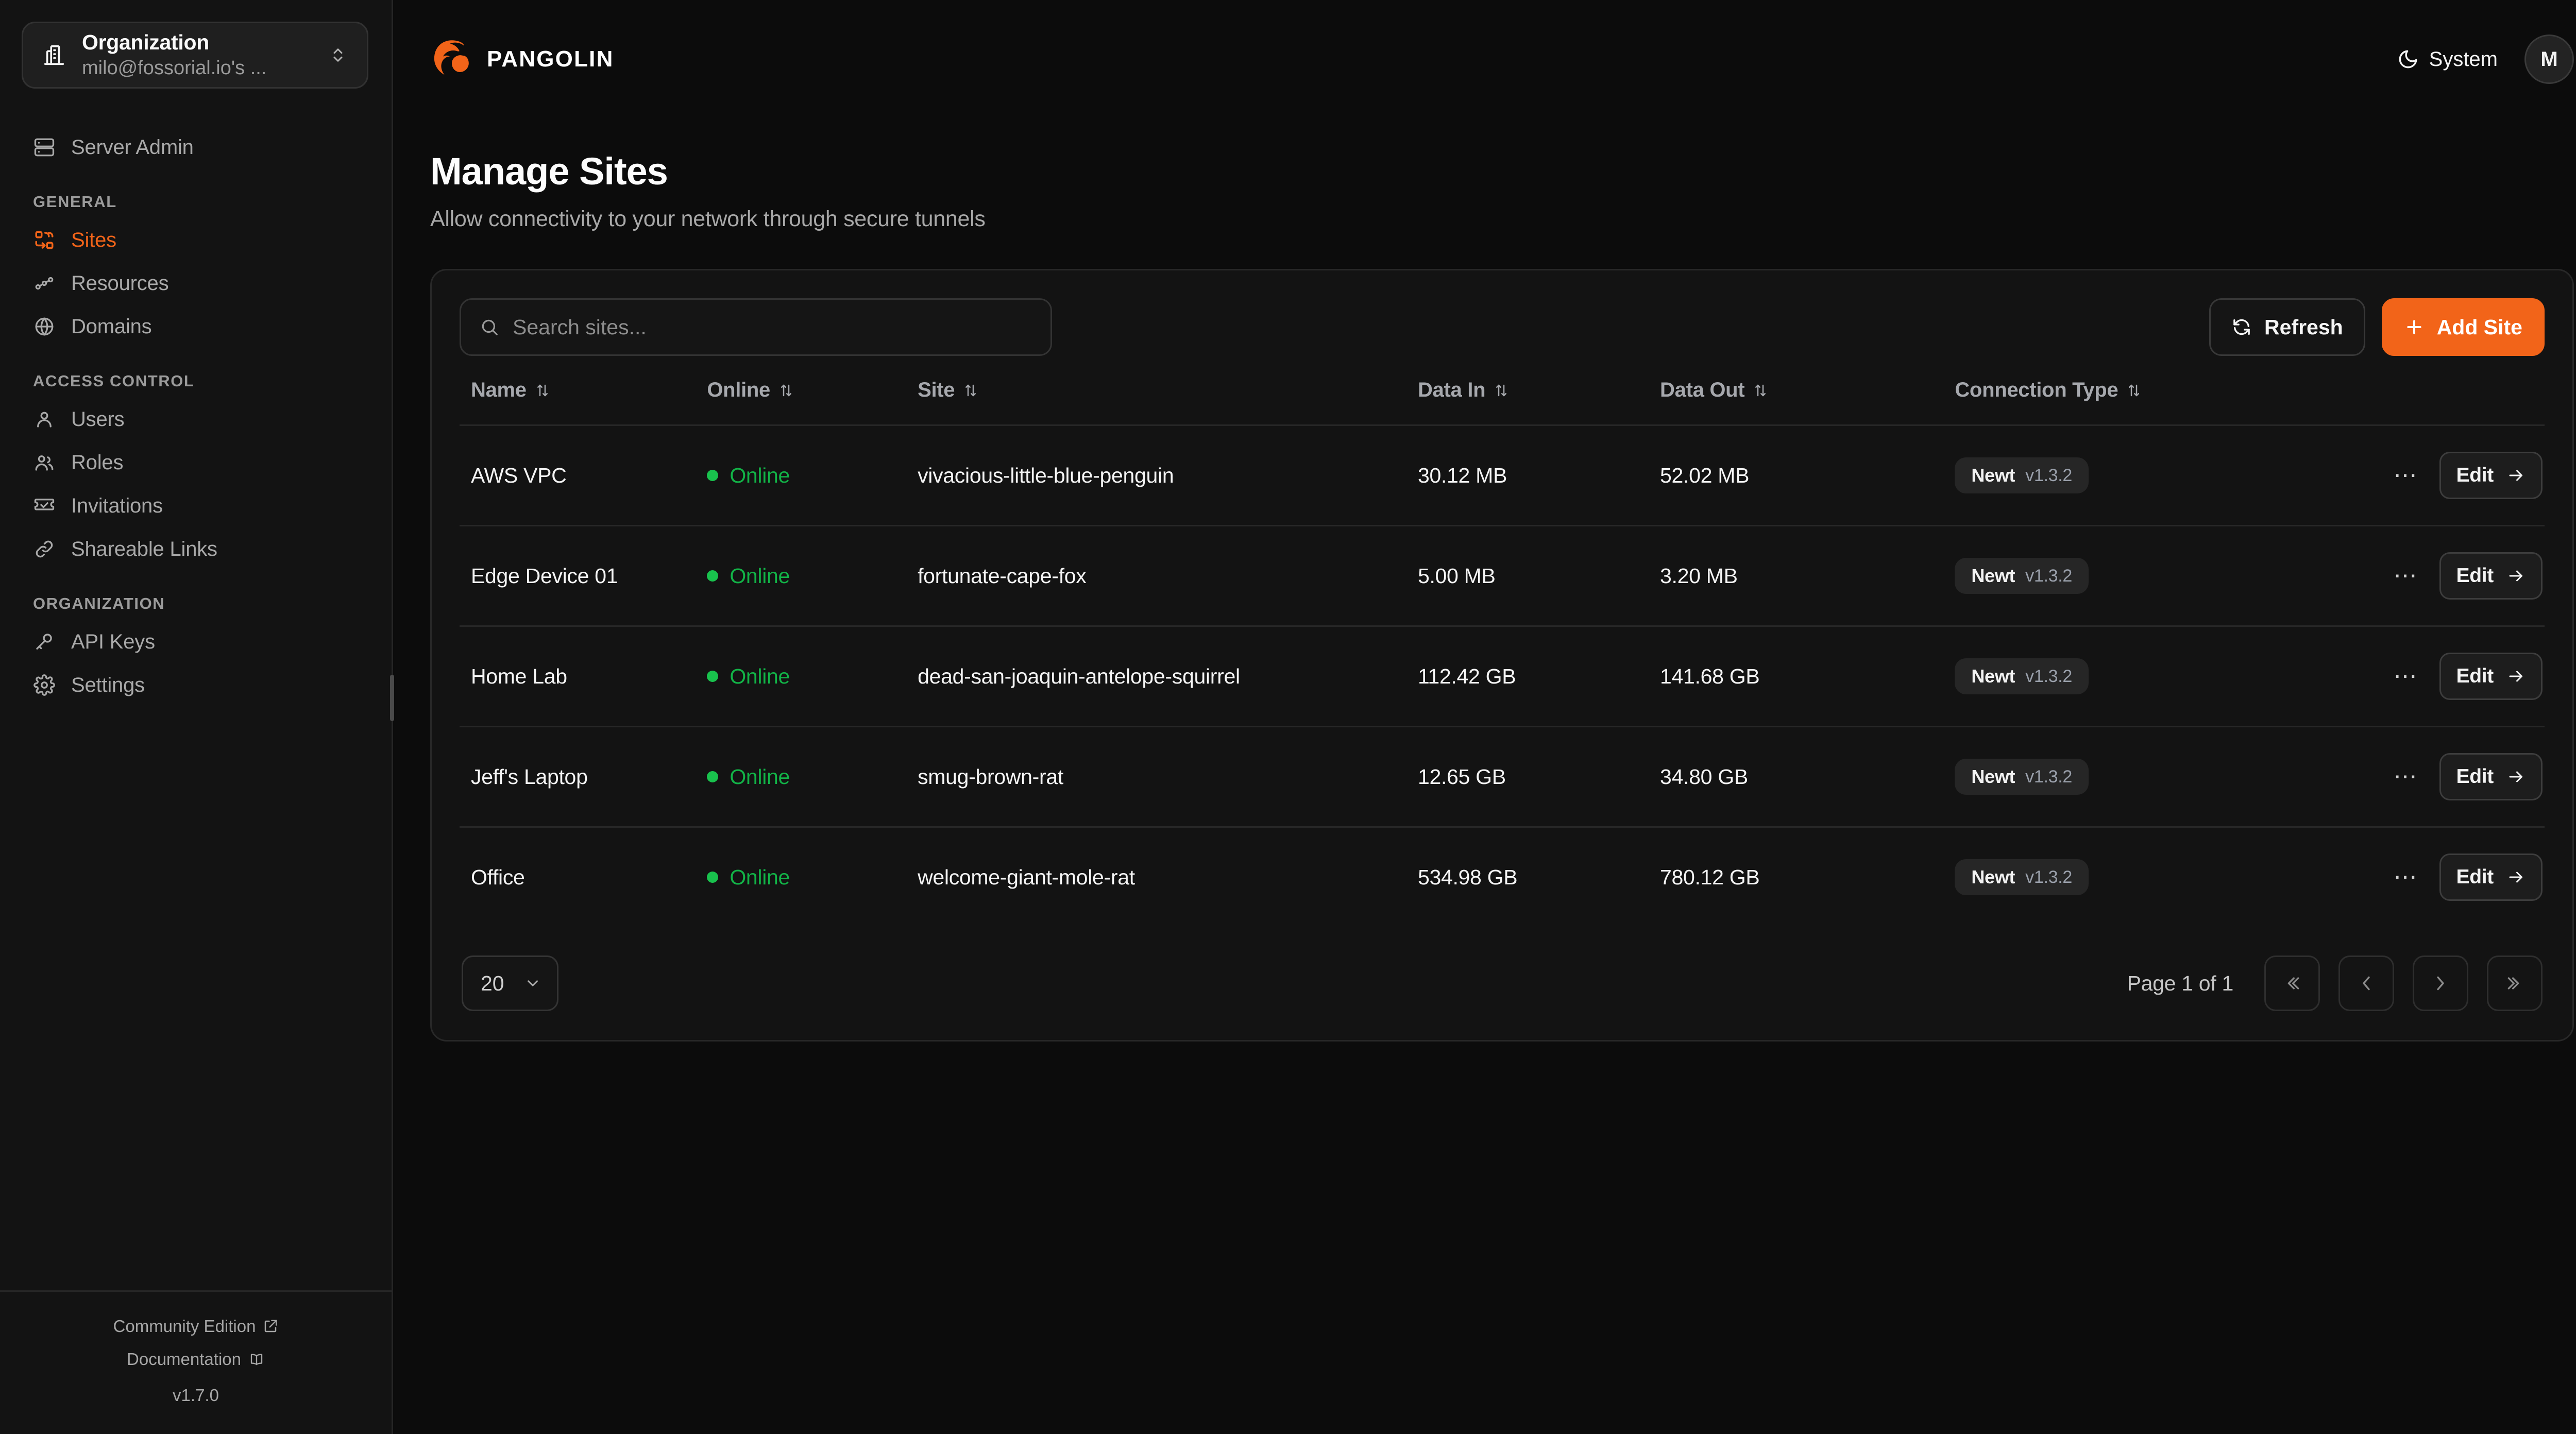 The image size is (2576, 1434). I want to click on moon-icon, so click(2408, 59).